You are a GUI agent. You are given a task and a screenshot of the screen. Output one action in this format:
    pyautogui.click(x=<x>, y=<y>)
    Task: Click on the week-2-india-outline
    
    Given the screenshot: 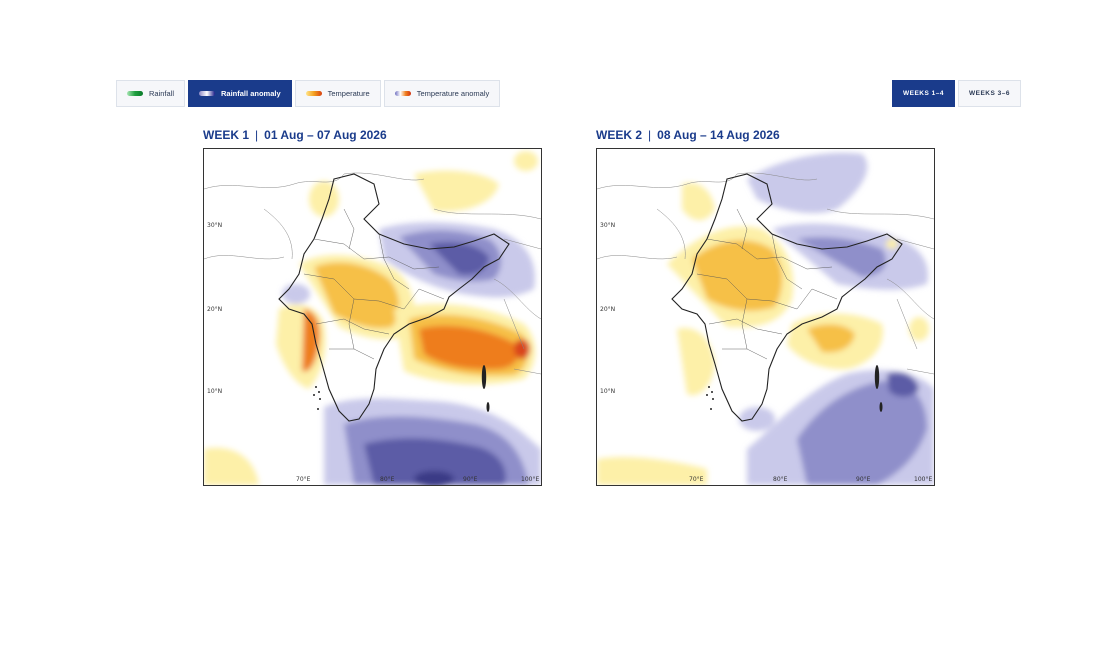 What is the action you would take?
    pyautogui.click(x=787, y=297)
    